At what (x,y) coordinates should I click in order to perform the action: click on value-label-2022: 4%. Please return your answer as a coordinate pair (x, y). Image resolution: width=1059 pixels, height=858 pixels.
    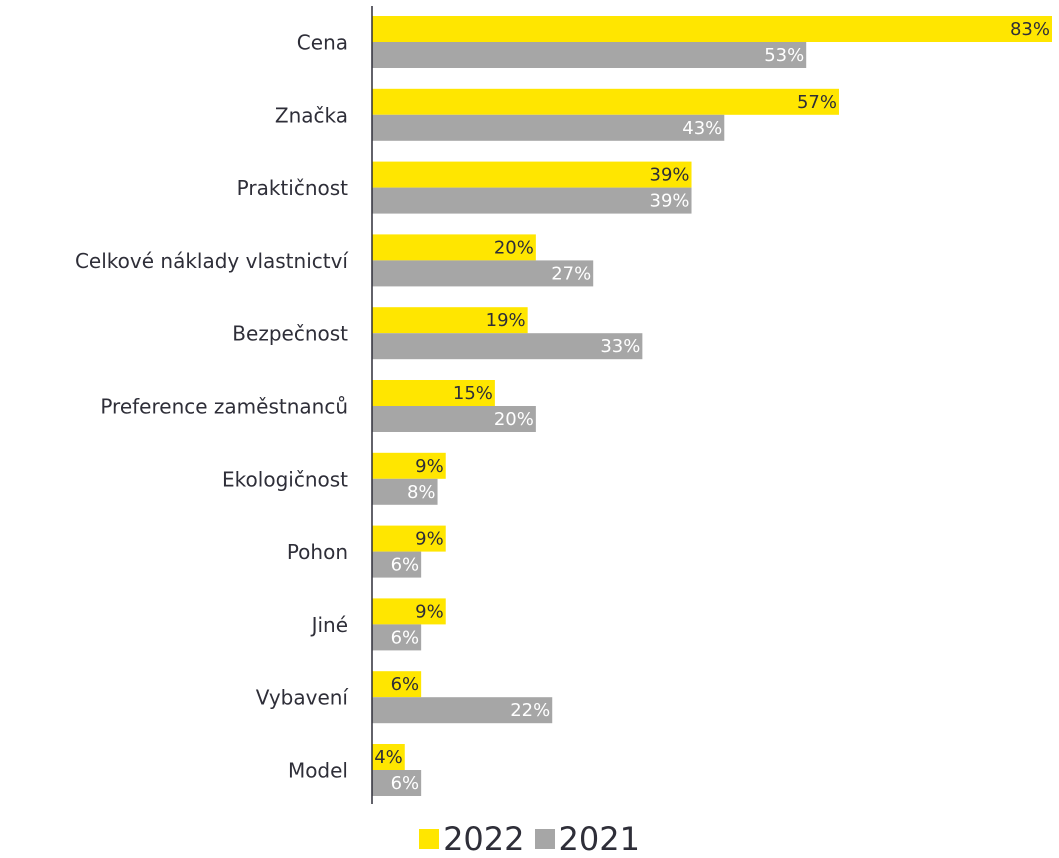
    Looking at the image, I should click on (388, 757).